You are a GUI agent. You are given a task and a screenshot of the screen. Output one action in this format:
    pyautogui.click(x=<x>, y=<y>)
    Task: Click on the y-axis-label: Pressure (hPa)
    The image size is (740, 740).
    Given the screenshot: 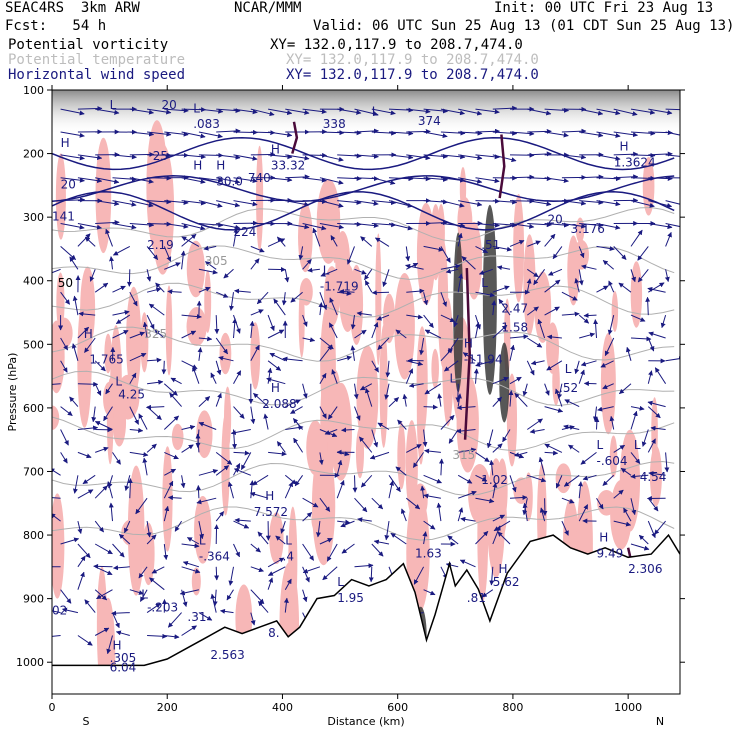 What is the action you would take?
    pyautogui.click(x=12, y=392)
    